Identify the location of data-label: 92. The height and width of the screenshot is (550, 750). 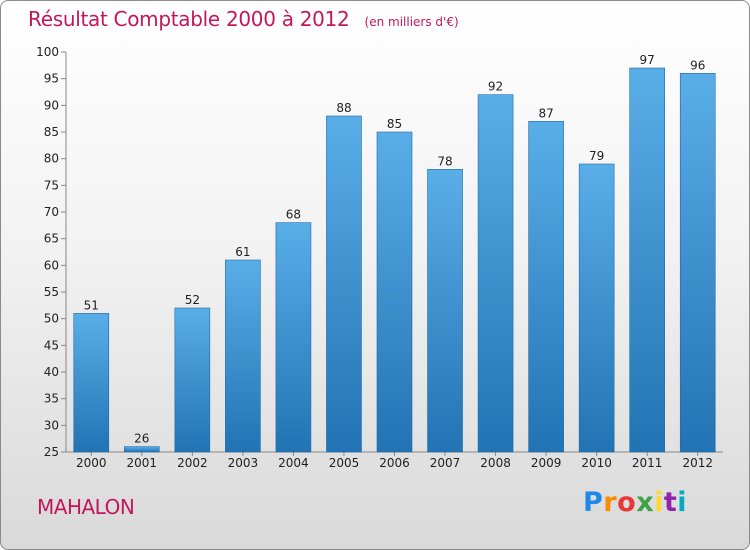
(495, 87).